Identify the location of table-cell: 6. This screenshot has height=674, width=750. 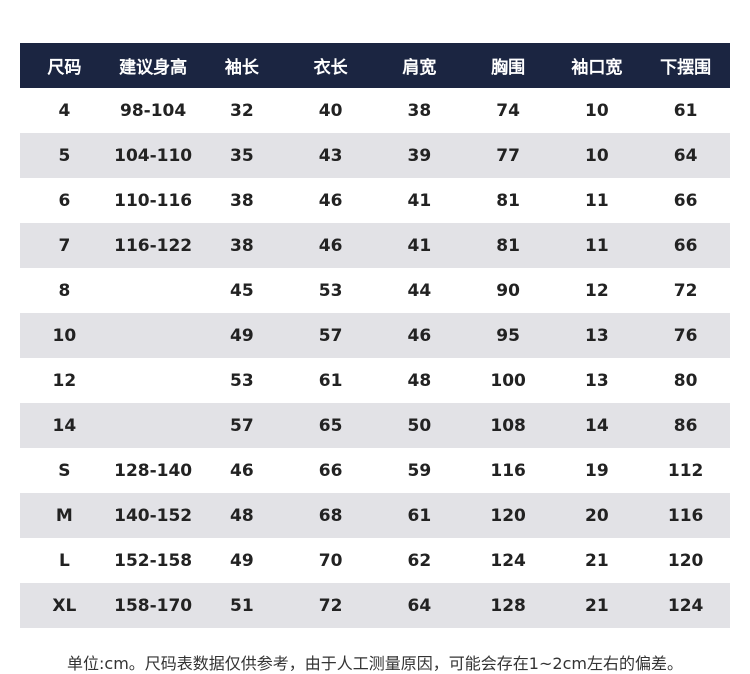
(64, 200).